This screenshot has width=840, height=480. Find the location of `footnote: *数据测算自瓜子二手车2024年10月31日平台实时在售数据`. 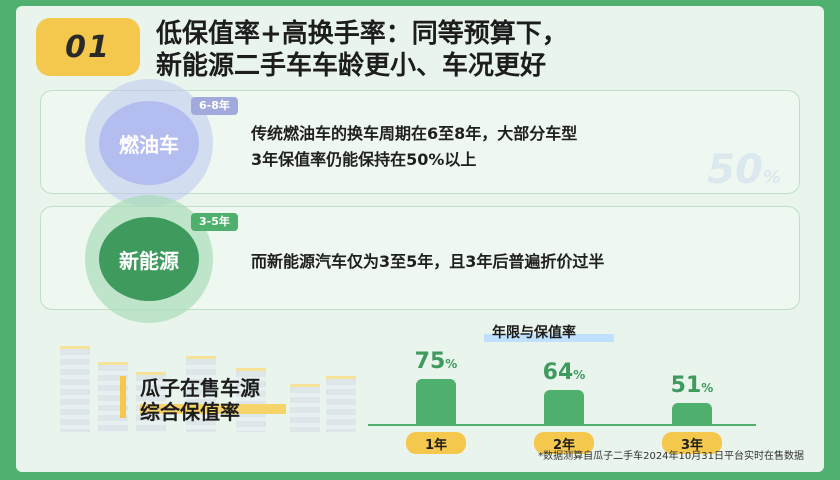

footnote: *数据测算自瓜子二手车2024年10月31日平台实时在售数据 is located at coordinates (671, 456).